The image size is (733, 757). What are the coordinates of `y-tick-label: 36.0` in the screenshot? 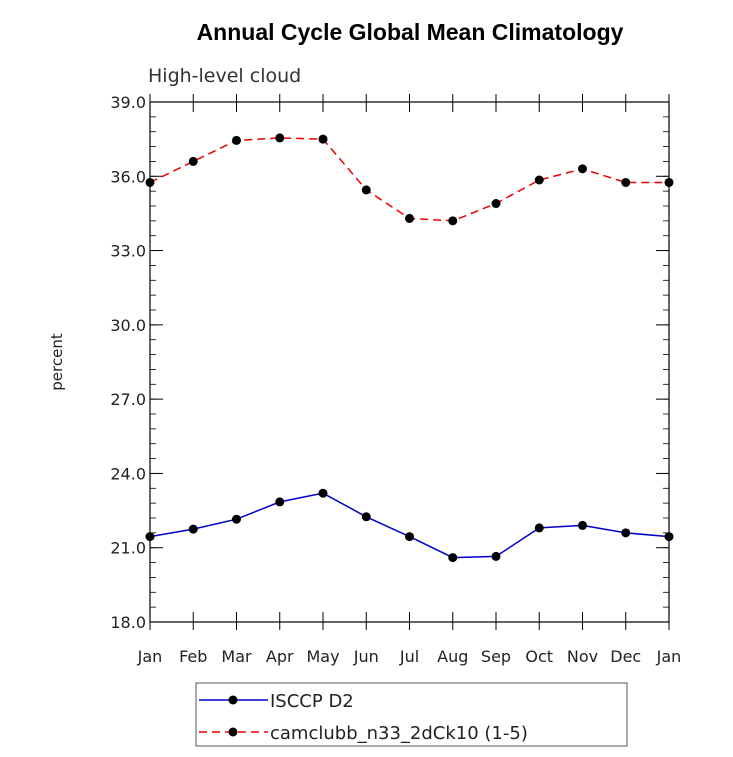 It's located at (128, 176).